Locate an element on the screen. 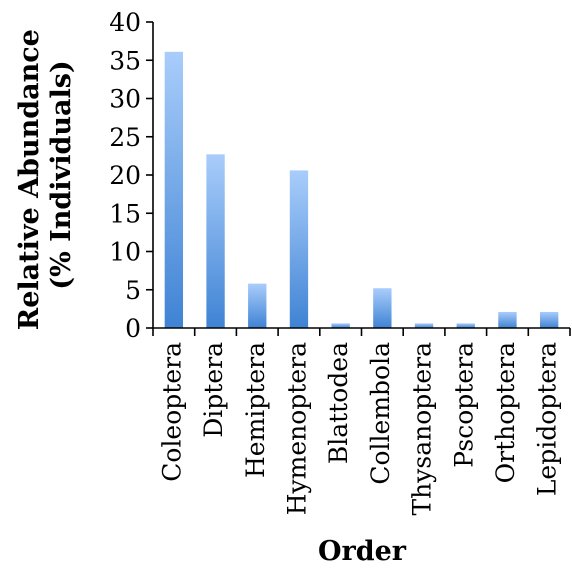 This screenshot has width=572, height=569. bar-pscoptera is located at coordinates (465, 325).